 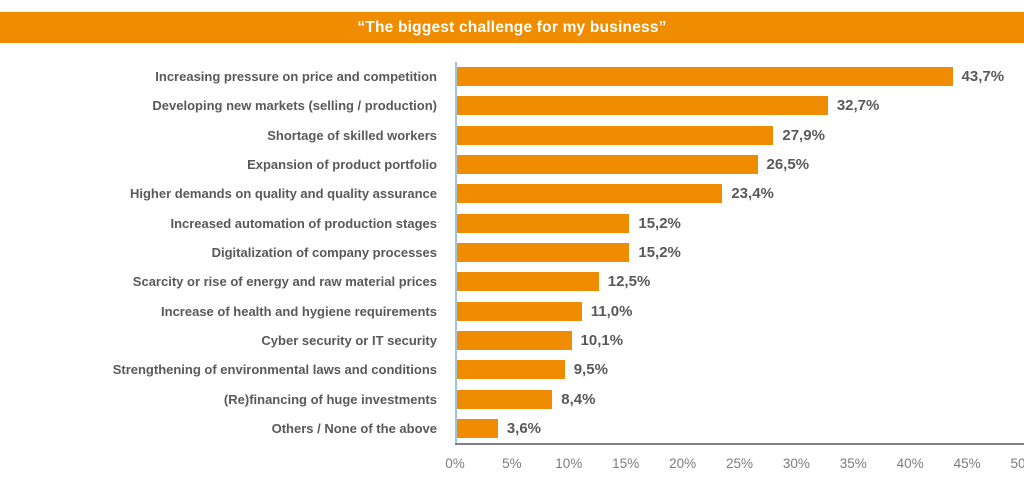 What do you see at coordinates (752, 194) in the screenshot?
I see `value-label: 23,4%` at bounding box center [752, 194].